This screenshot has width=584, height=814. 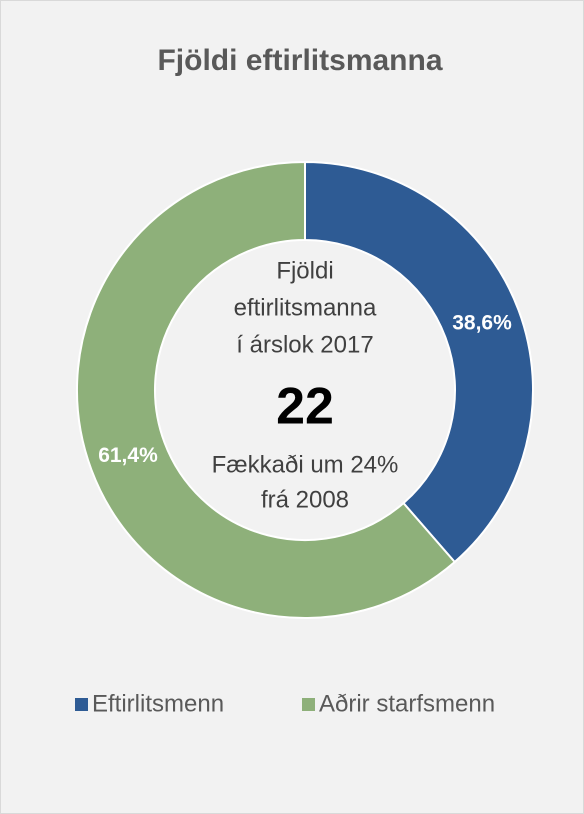 What do you see at coordinates (304, 270) in the screenshot?
I see `center-text: Fjöldi` at bounding box center [304, 270].